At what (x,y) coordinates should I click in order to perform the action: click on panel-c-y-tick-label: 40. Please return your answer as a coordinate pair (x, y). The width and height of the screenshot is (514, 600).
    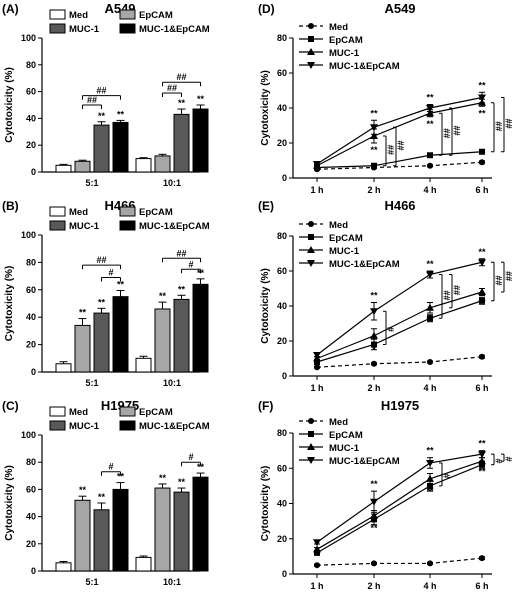
    Looking at the image, I should click on (31, 517).